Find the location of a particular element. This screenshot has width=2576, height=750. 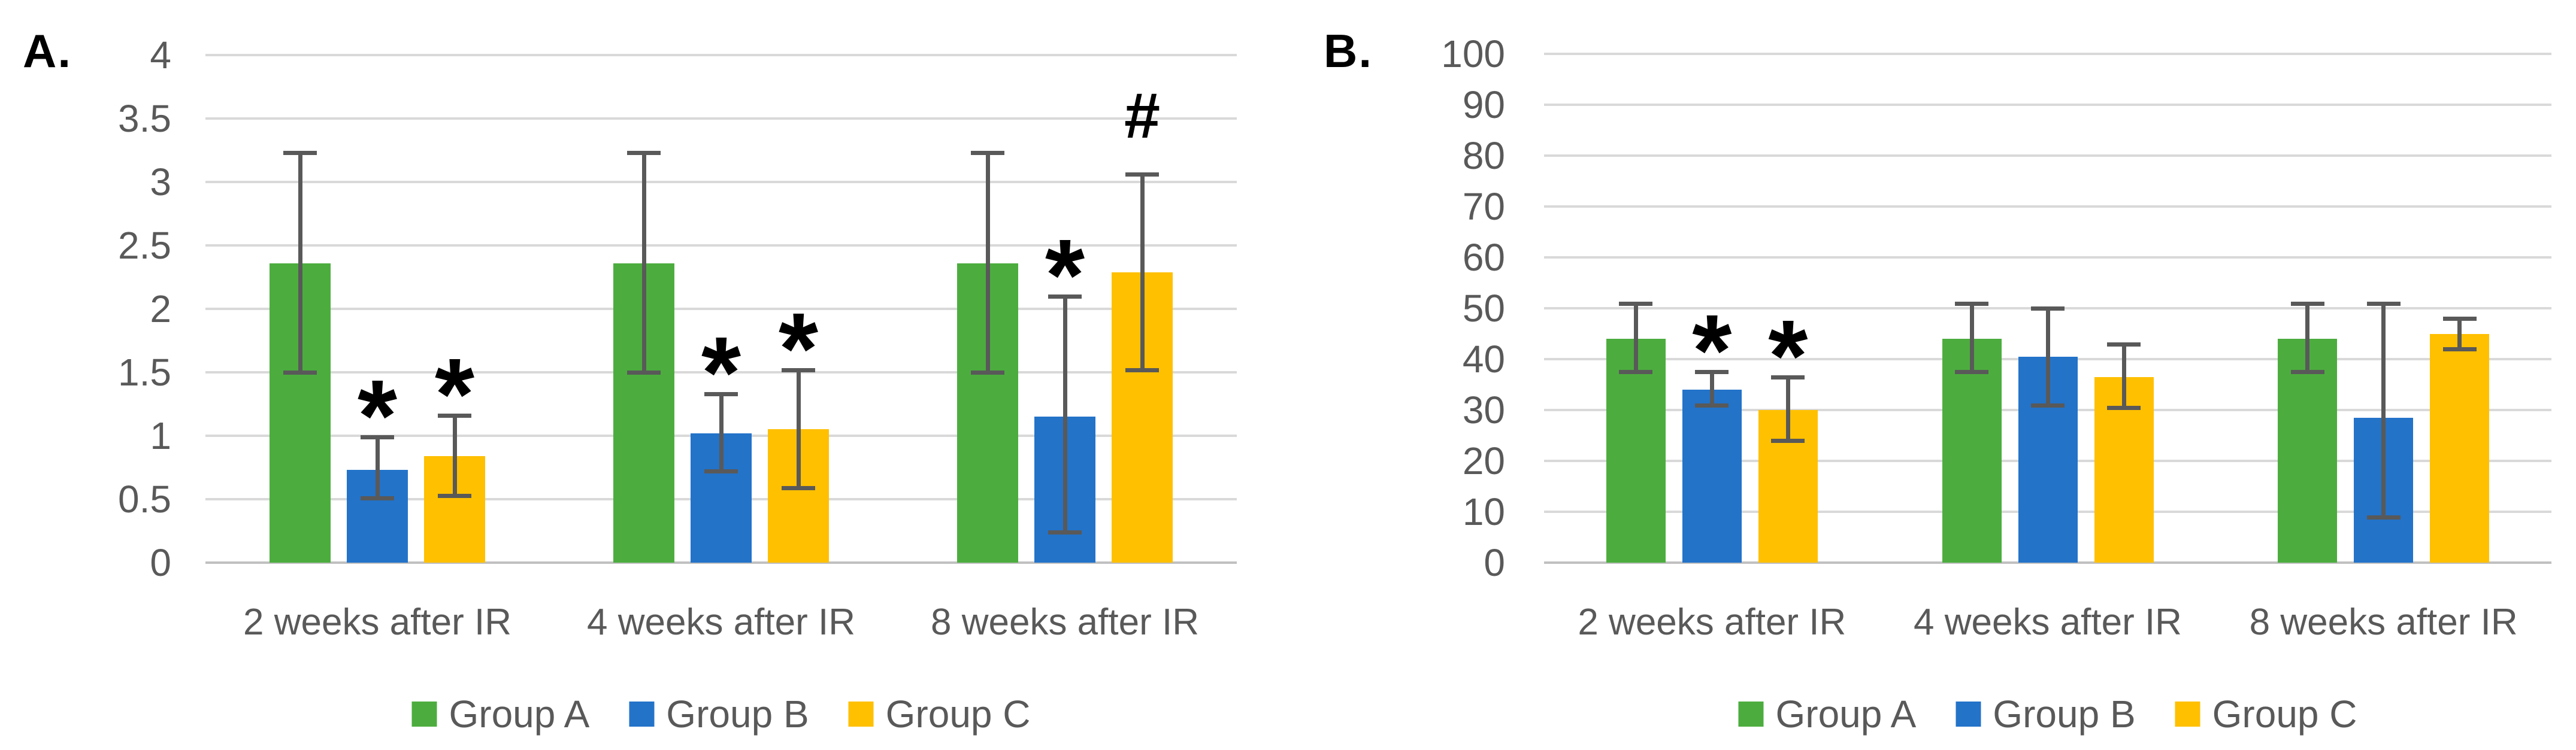

y-tick-label: 100 is located at coordinates (1473, 53).